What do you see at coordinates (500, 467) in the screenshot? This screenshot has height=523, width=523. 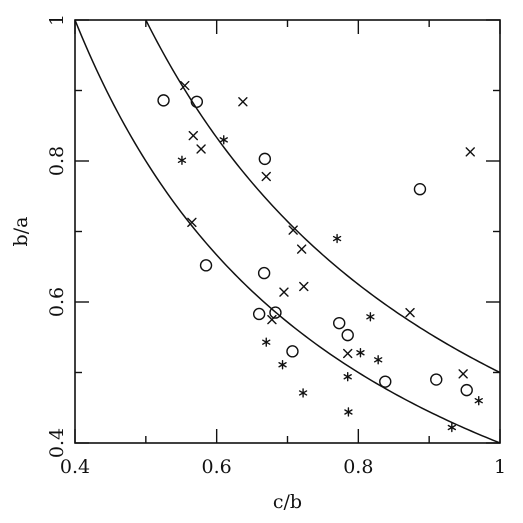 I see `x-tick-label: 1` at bounding box center [500, 467].